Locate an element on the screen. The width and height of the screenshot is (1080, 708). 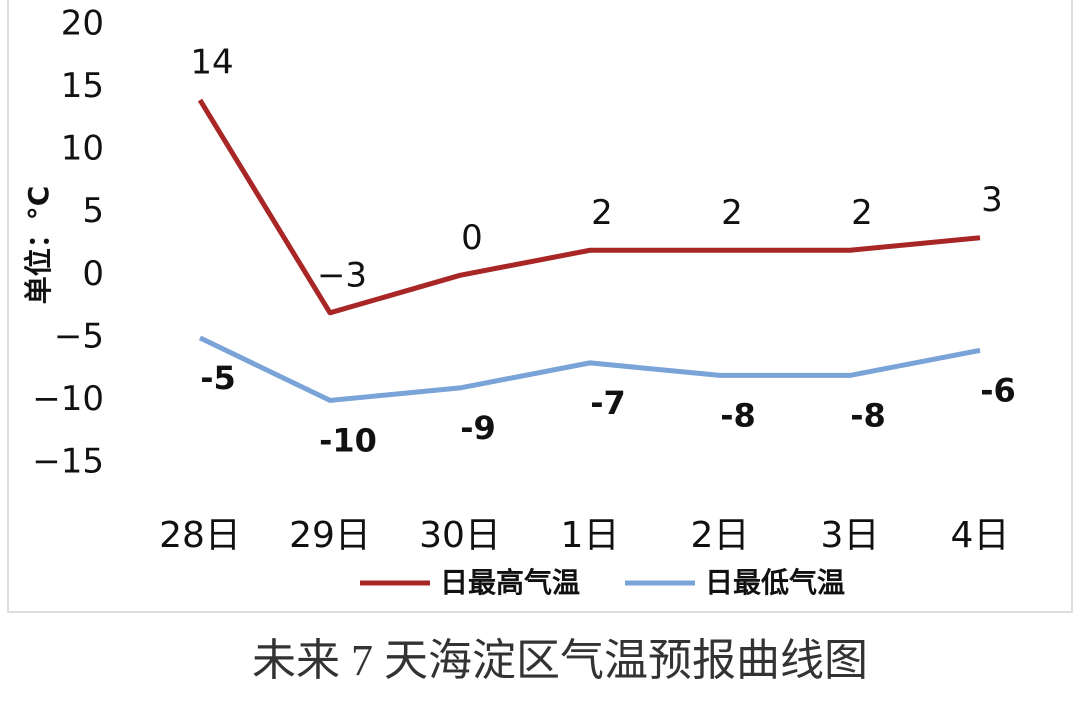
data-label: 0 is located at coordinates (472, 238).